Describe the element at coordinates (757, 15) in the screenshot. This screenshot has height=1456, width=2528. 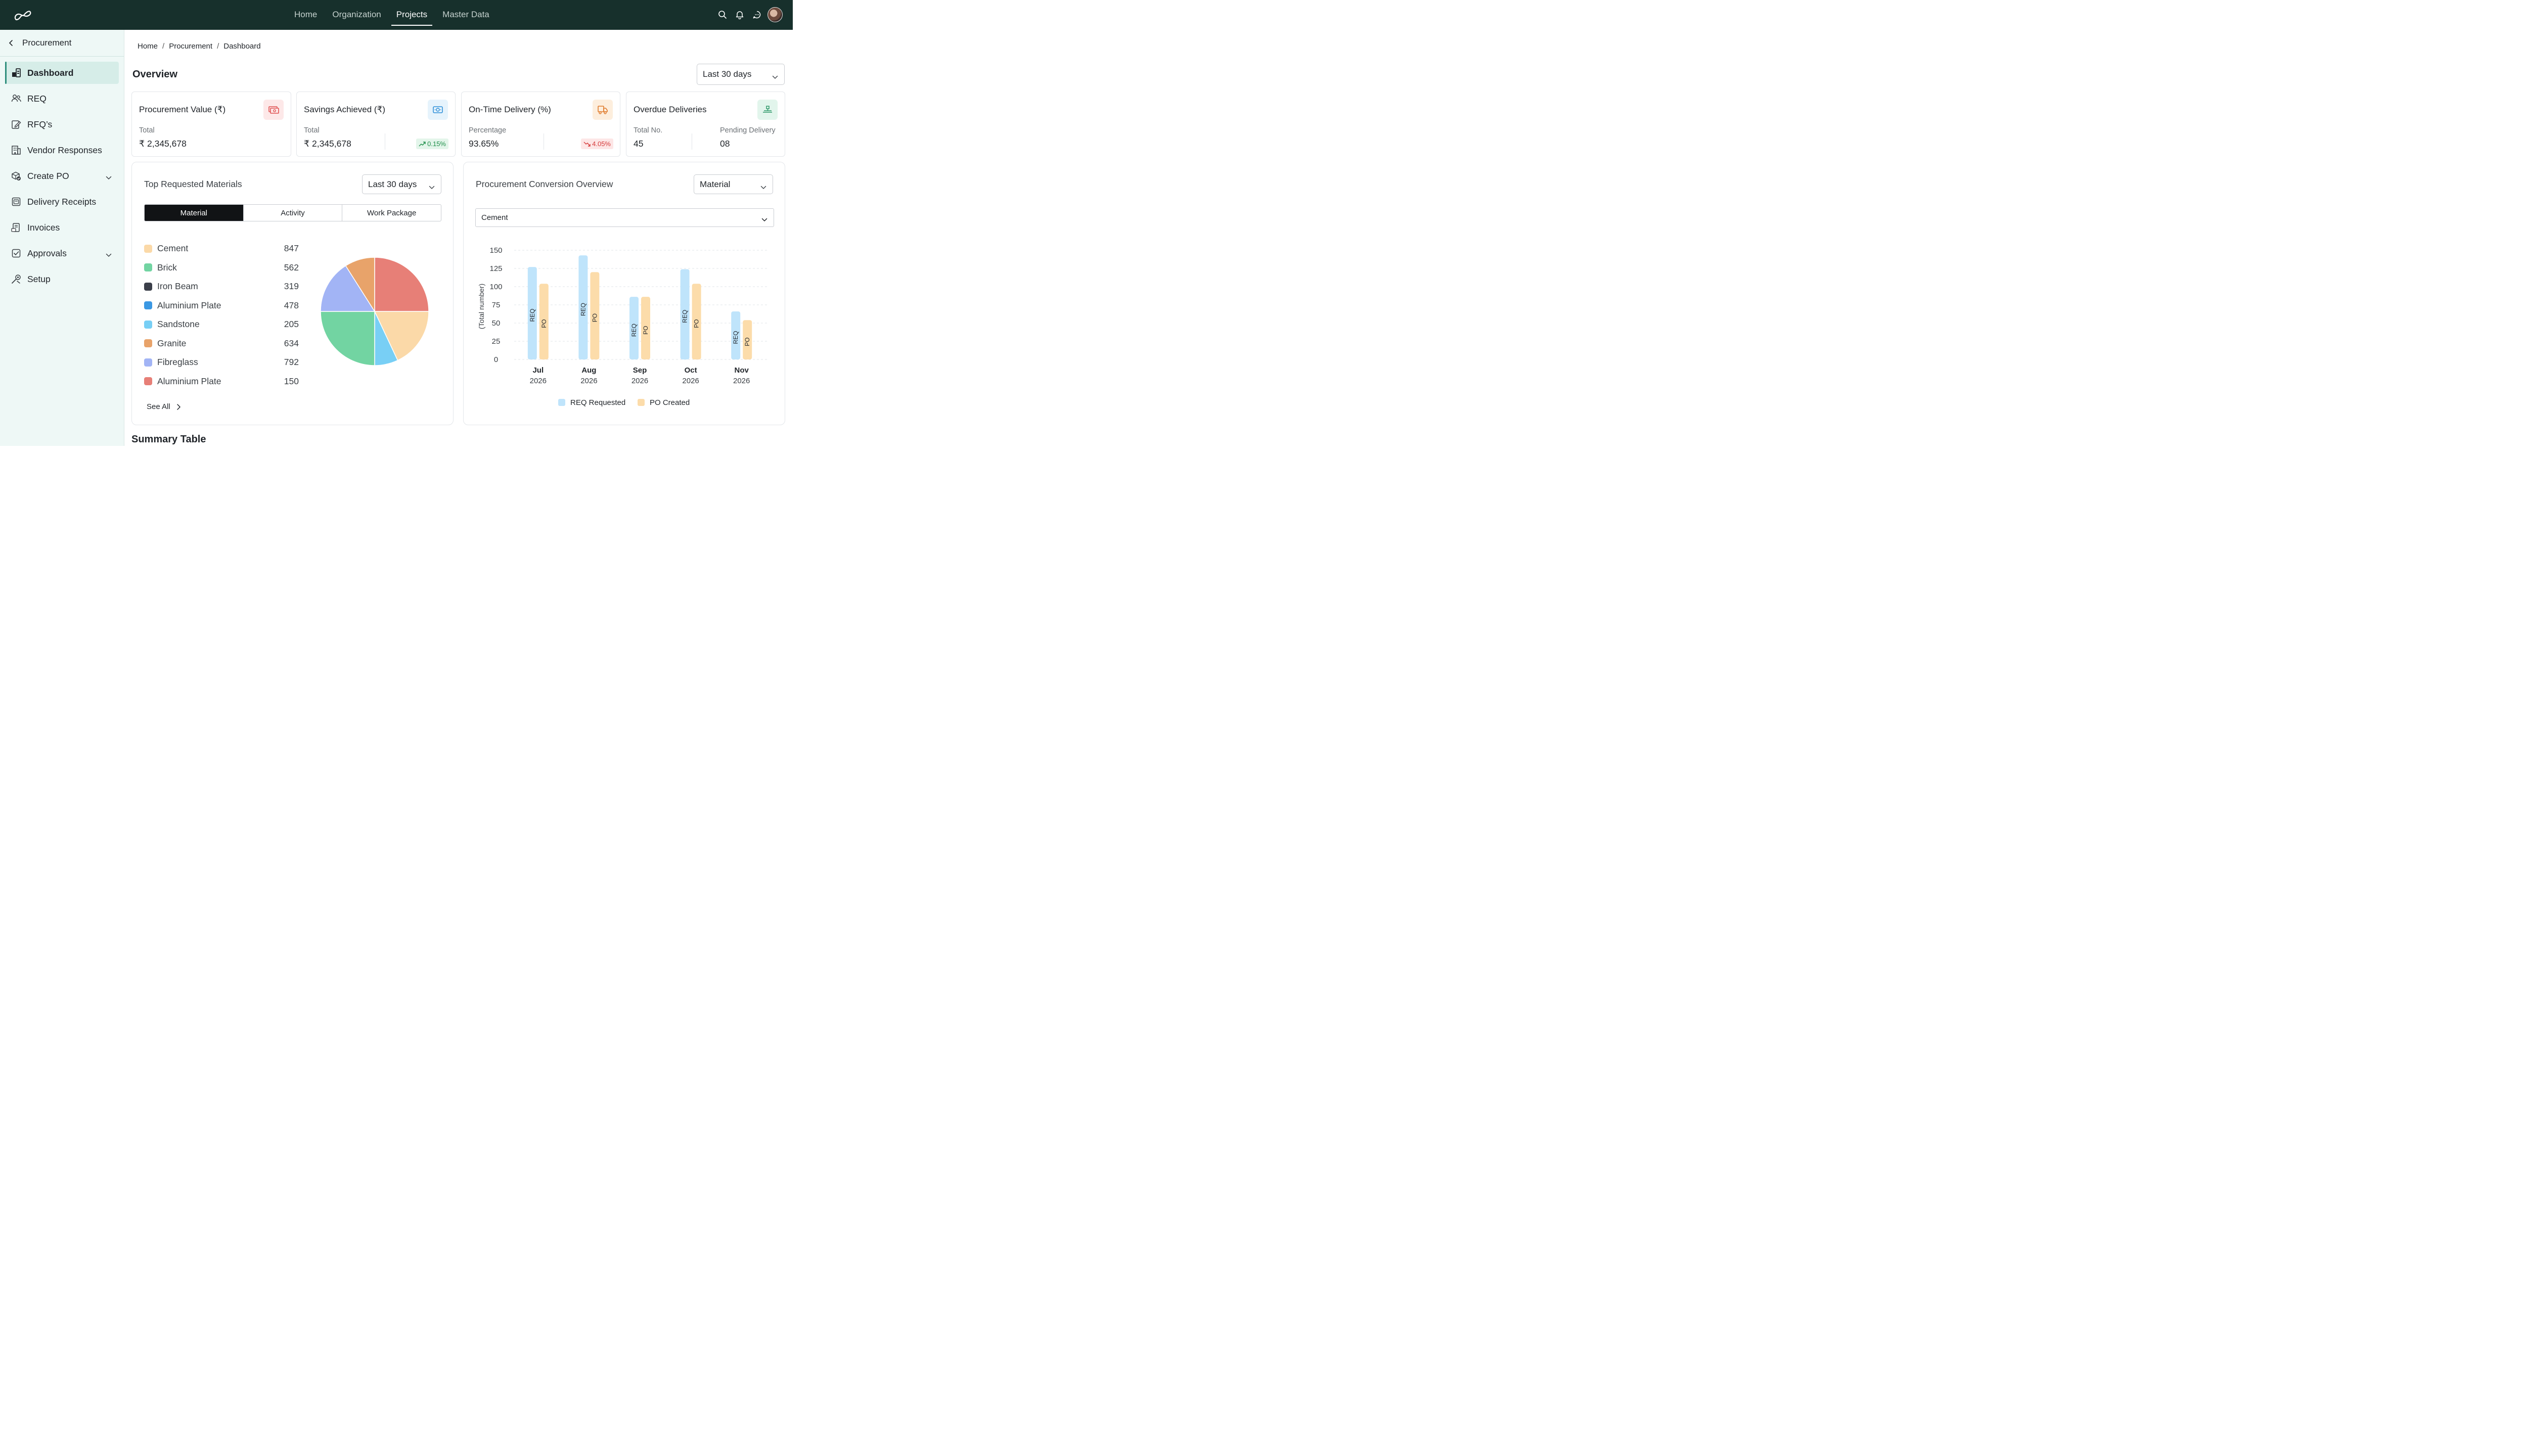
I see `chat-icon` at that location.